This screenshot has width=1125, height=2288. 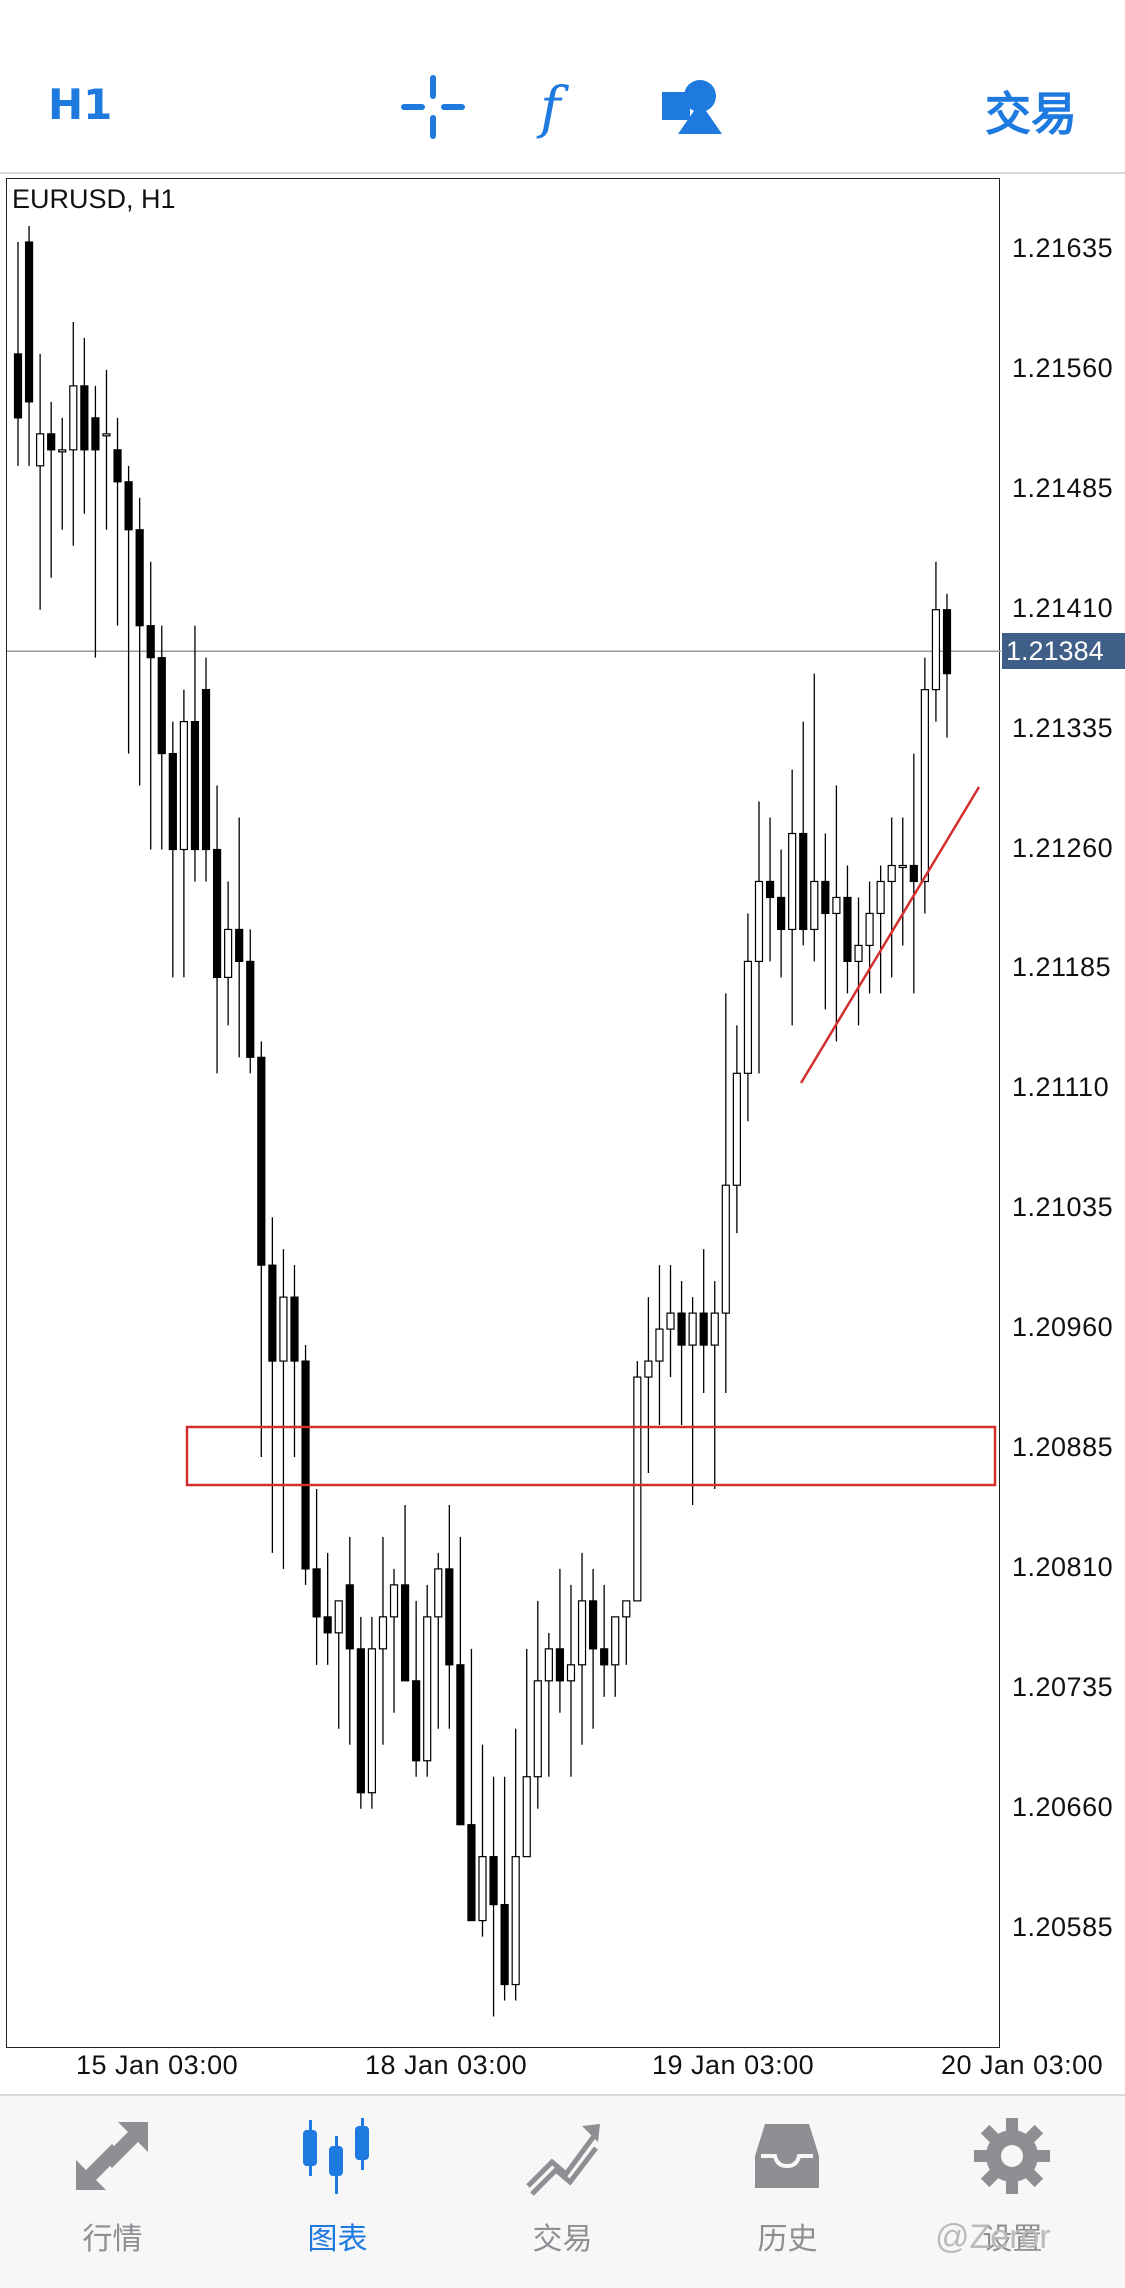 What do you see at coordinates (112, 2156) in the screenshot?
I see `quotes-icon` at bounding box center [112, 2156].